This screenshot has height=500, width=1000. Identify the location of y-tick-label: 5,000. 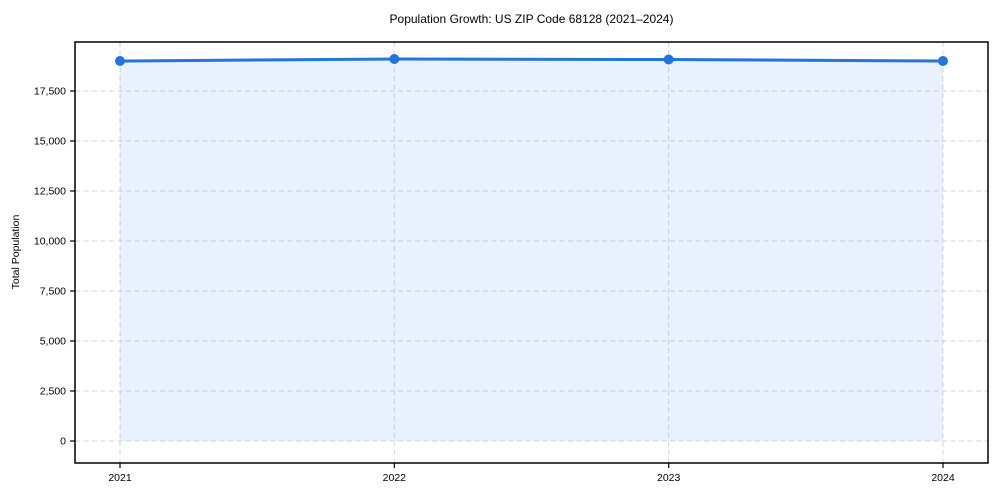
(53, 342).